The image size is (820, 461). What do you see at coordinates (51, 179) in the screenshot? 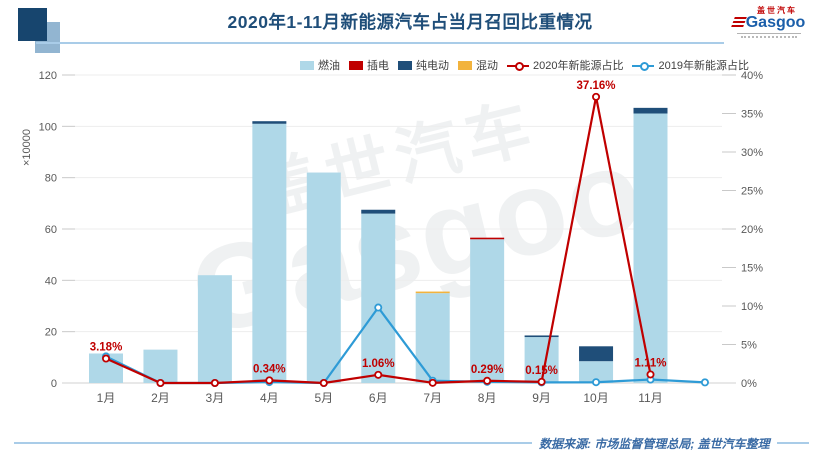
I see `svg-text: 80` at bounding box center [51, 179].